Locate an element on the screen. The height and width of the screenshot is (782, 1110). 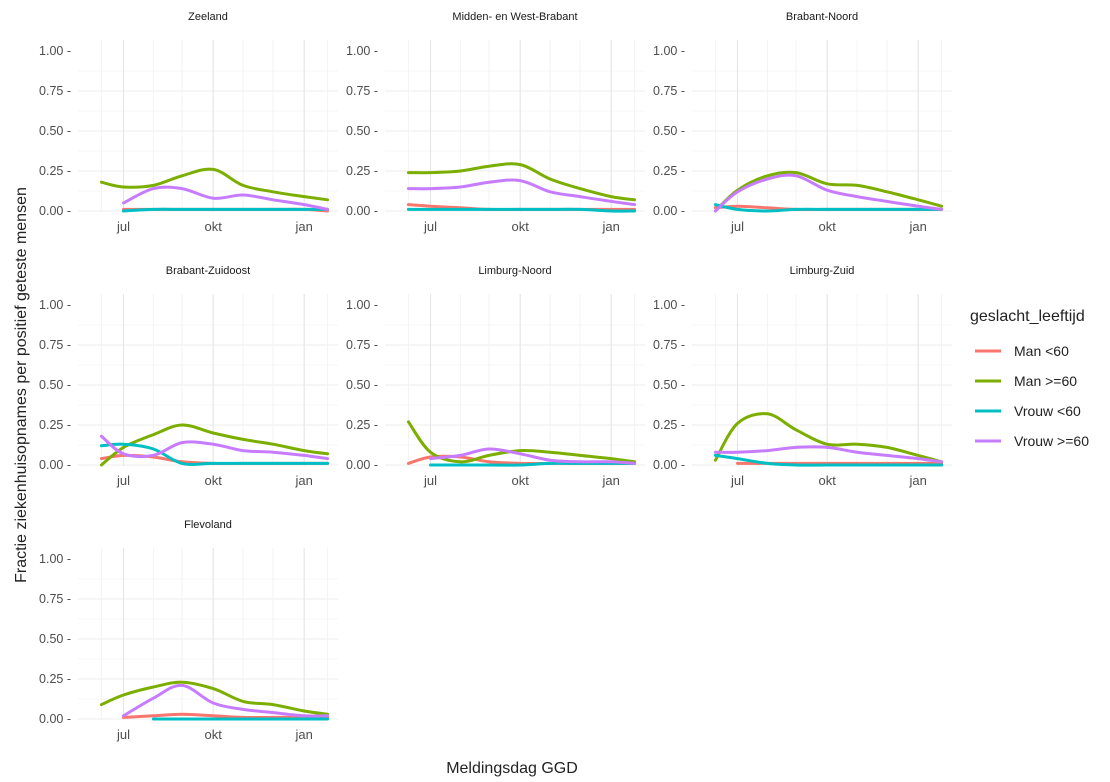
panel-title: Zeeland is located at coordinates (208, 17).